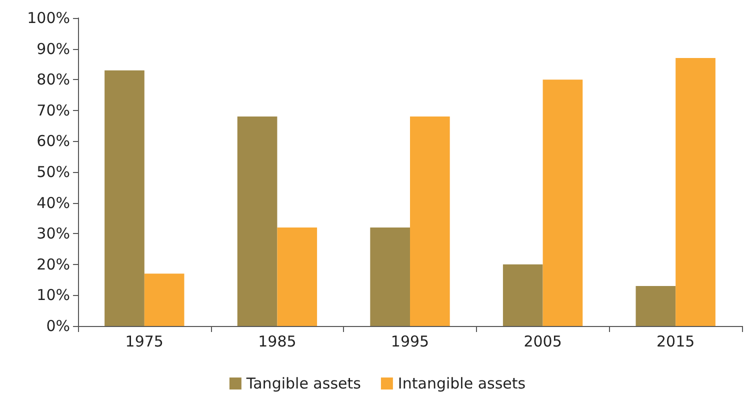  What do you see at coordinates (48, 18) in the screenshot?
I see `y-tick-label: 100%` at bounding box center [48, 18].